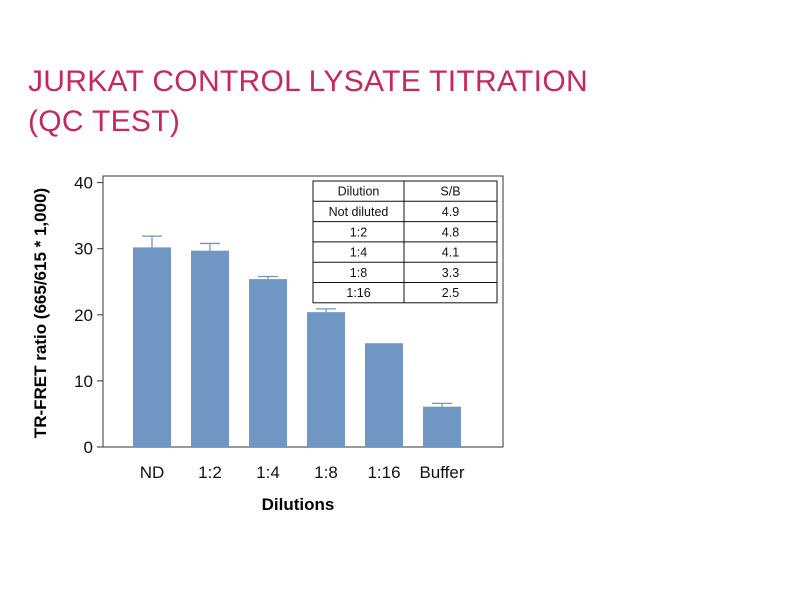  Describe the element at coordinates (152, 472) in the screenshot. I see `x-tick-label: ND` at that location.